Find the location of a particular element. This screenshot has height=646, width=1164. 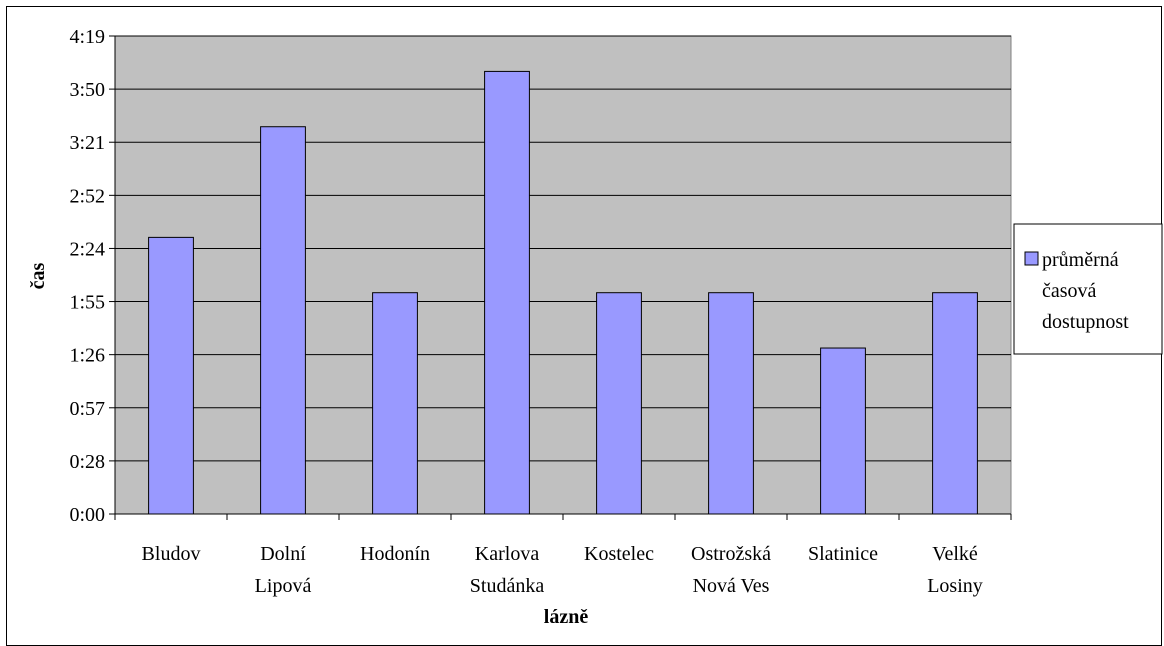

y-tick-label: 3:50 is located at coordinates (87, 90).